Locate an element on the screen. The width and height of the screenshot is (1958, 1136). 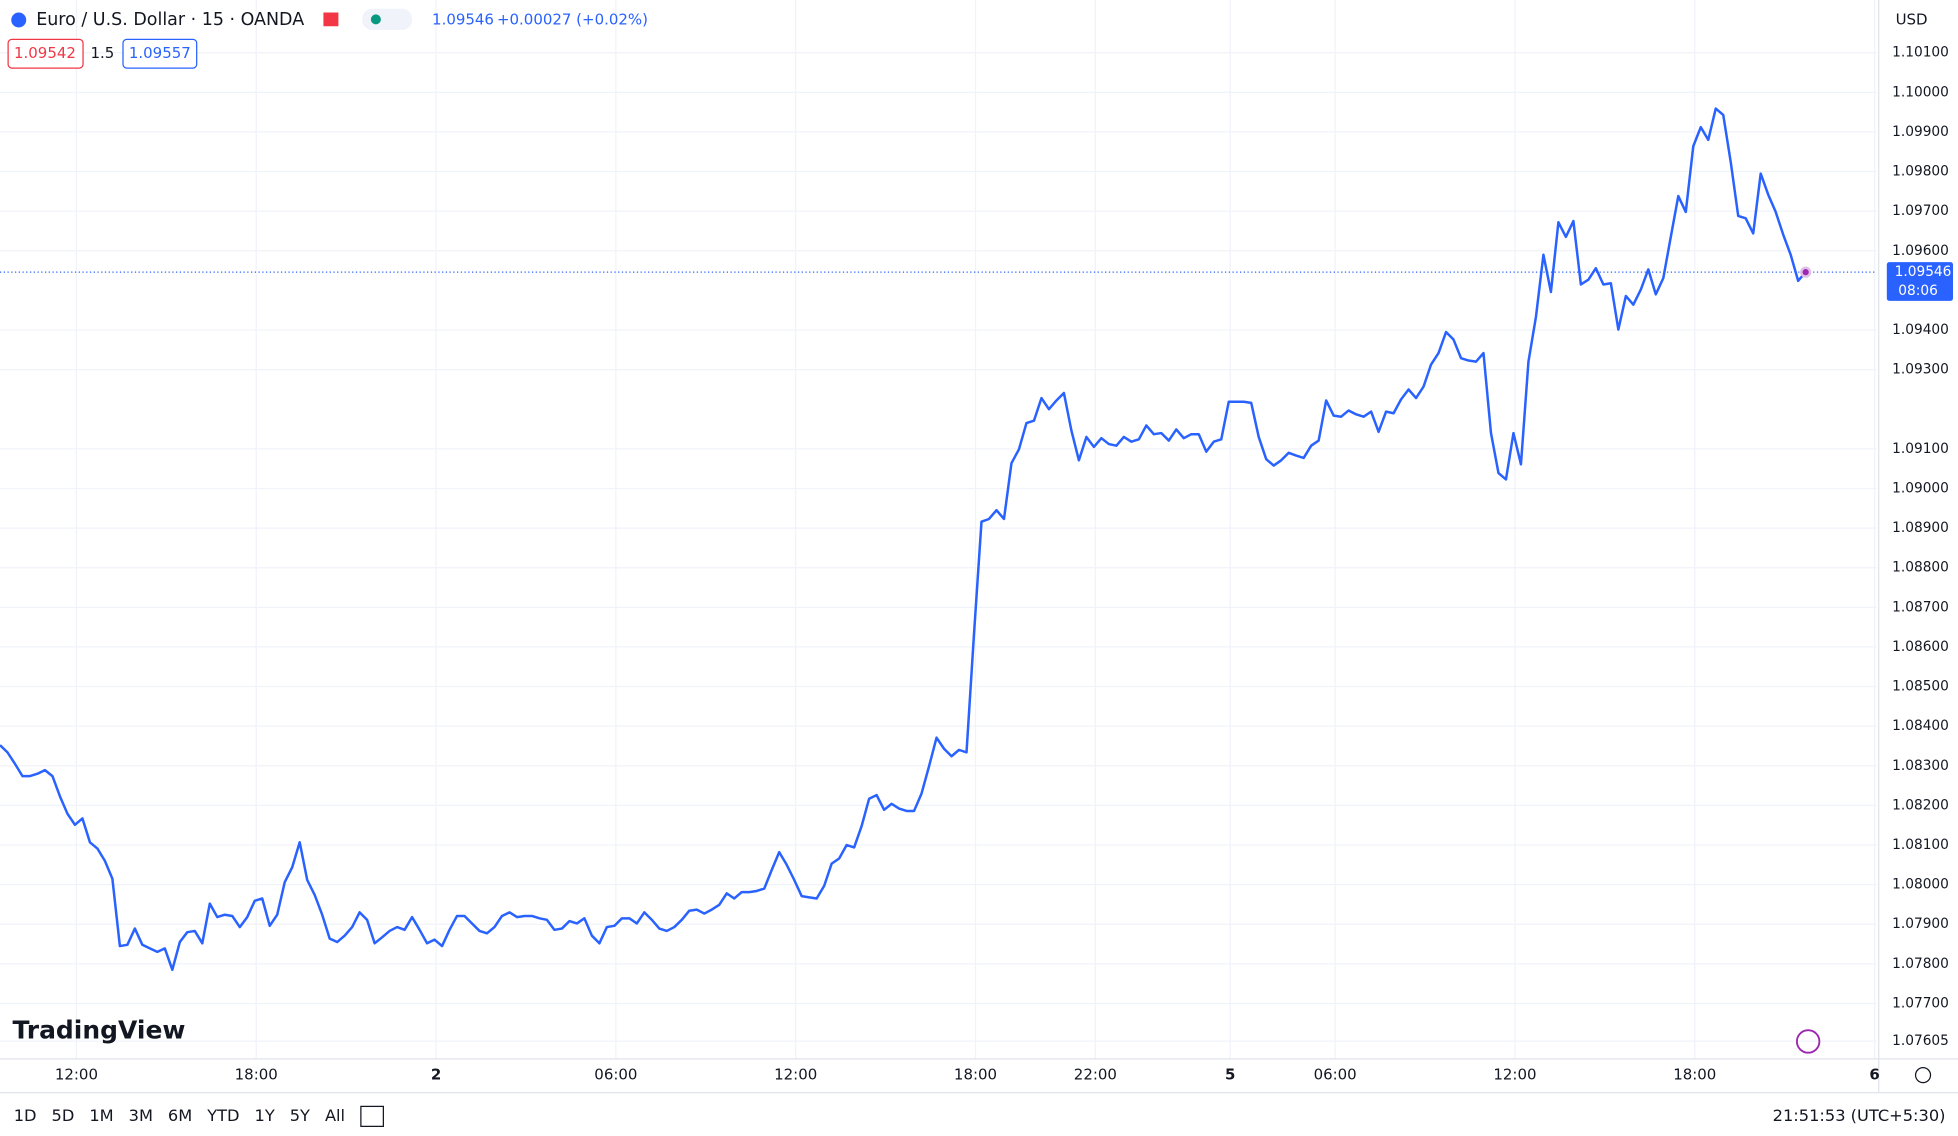
price-tag-label: 1.09546 is located at coordinates (1923, 272).